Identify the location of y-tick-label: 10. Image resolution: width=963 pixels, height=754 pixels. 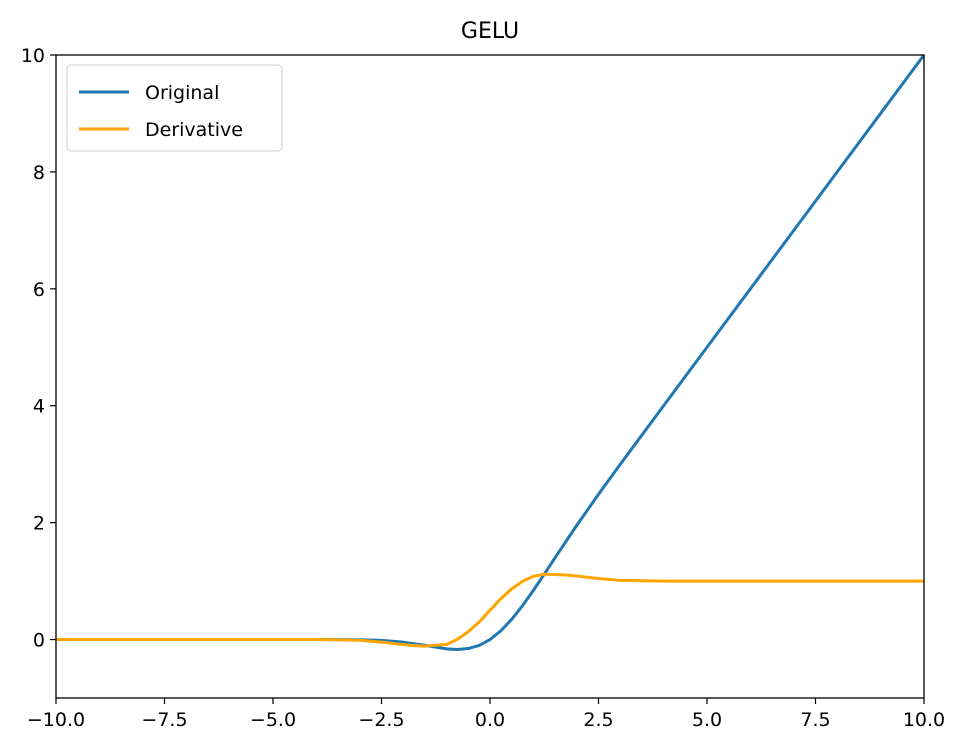
(33, 56).